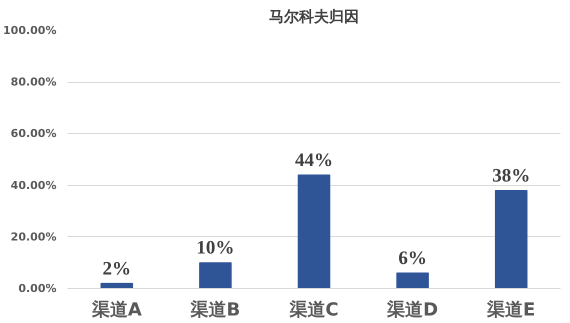  Describe the element at coordinates (33, 185) in the screenshot. I see `y-tick-label: 40.00%` at that location.